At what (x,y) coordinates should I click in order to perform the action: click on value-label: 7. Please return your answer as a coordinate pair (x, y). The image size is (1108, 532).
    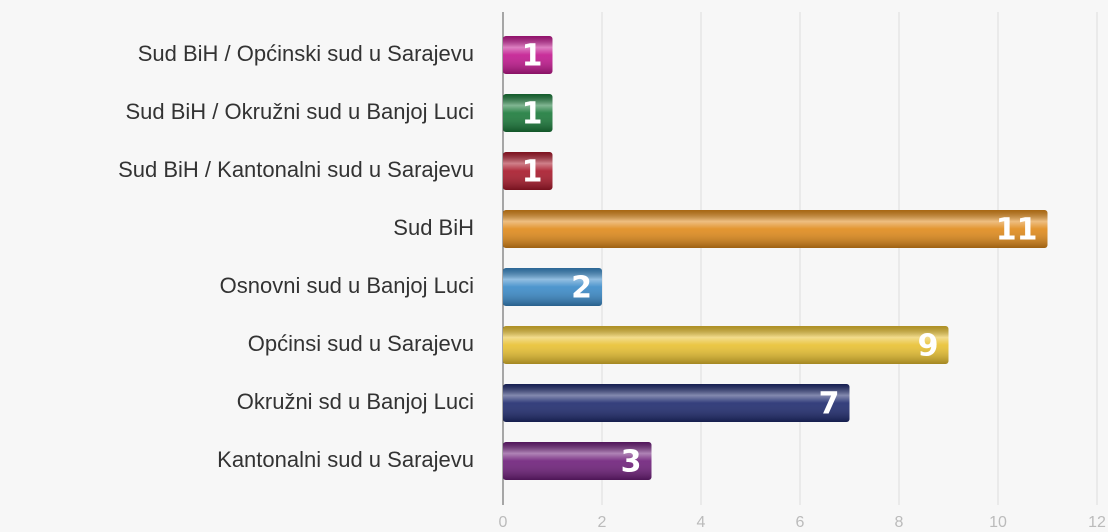
    Looking at the image, I should click on (829, 404).